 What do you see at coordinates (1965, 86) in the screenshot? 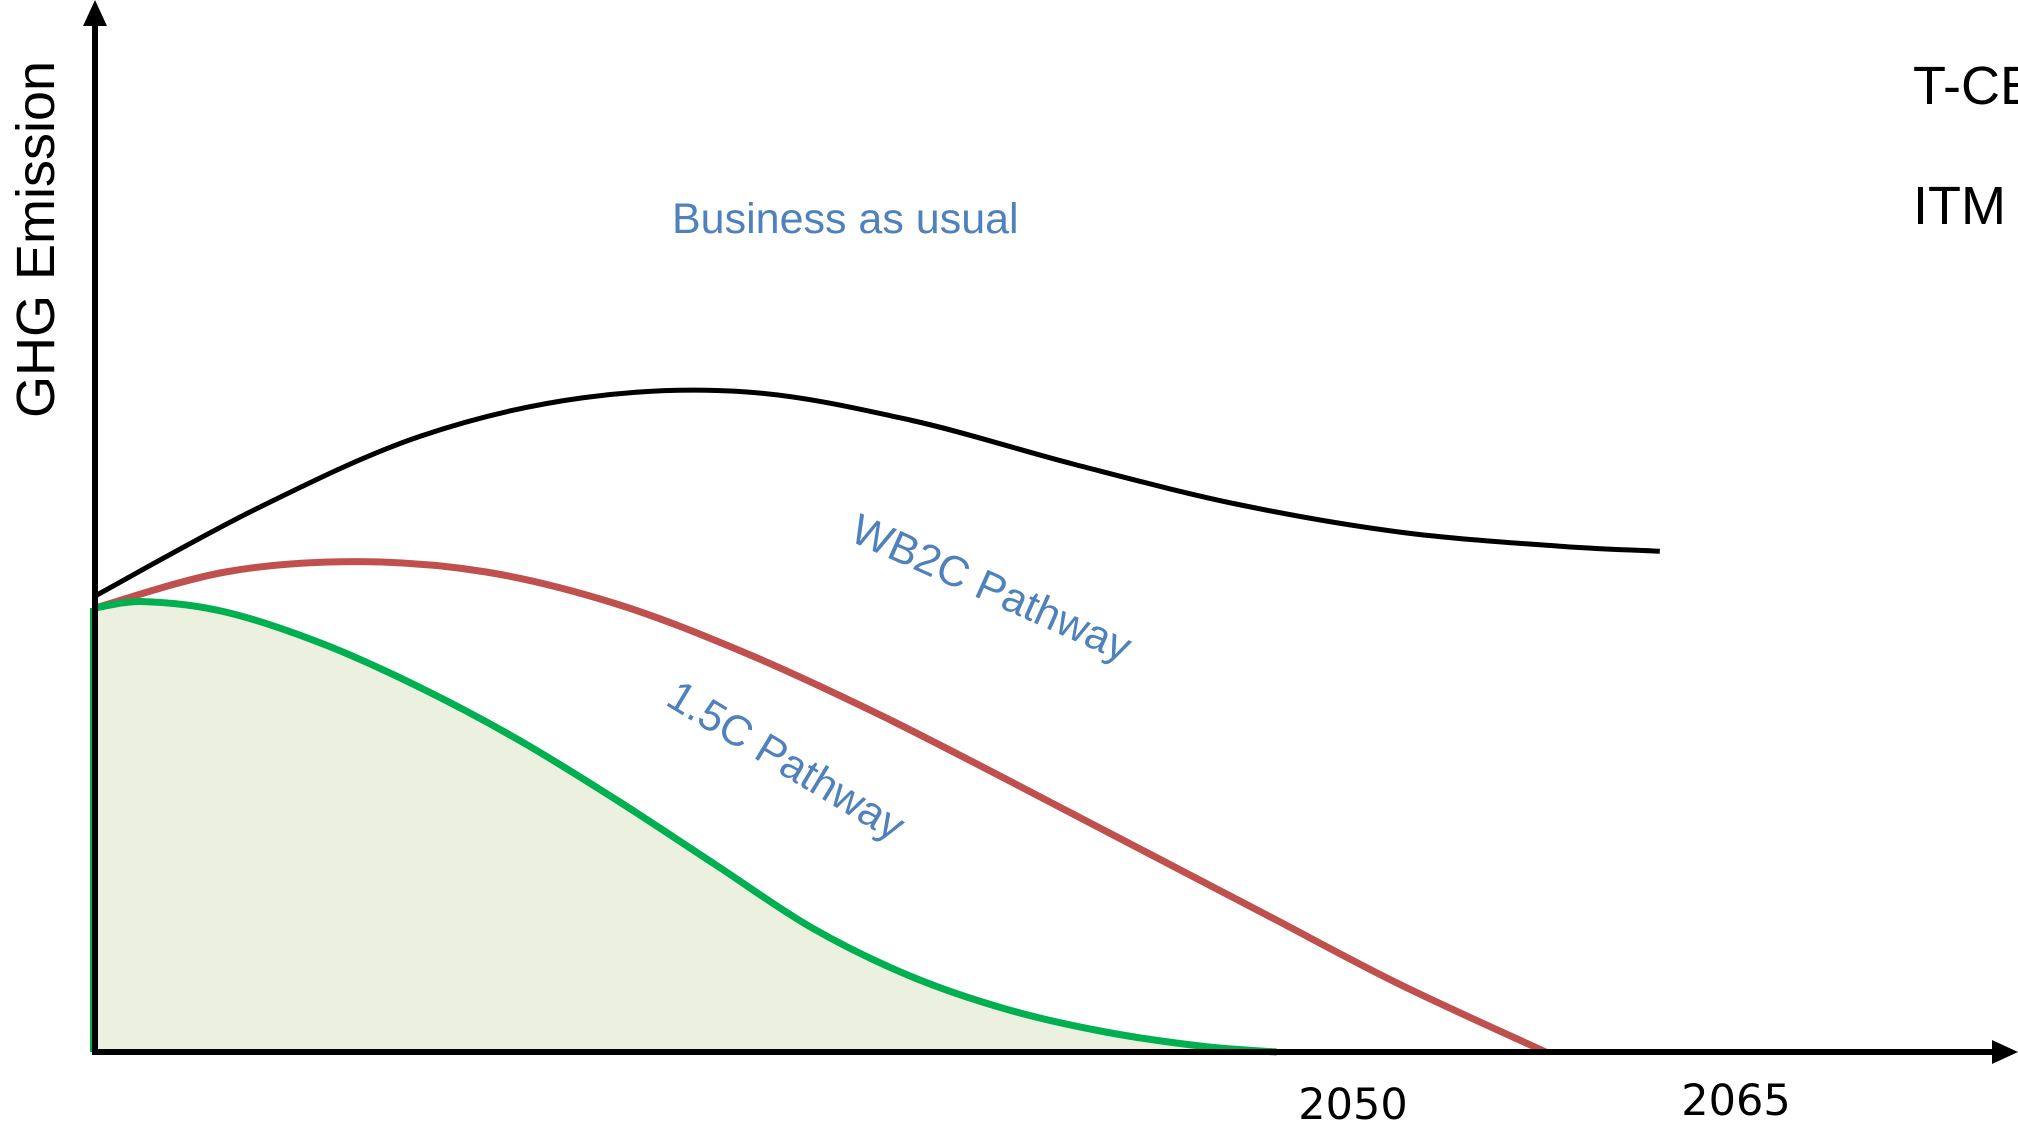
I see `legend-label-tce: T-CE` at bounding box center [1965, 86].